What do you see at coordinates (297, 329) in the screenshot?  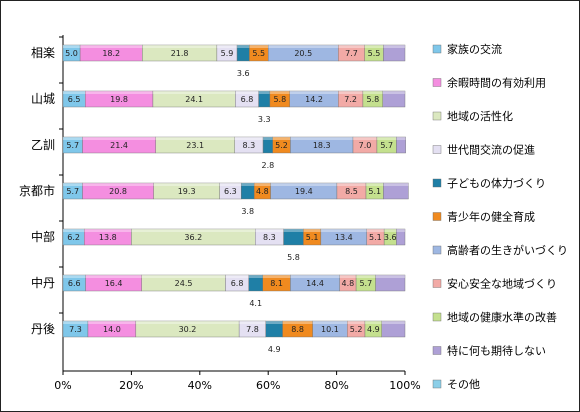 I see `data-label: 8.8` at bounding box center [297, 329].